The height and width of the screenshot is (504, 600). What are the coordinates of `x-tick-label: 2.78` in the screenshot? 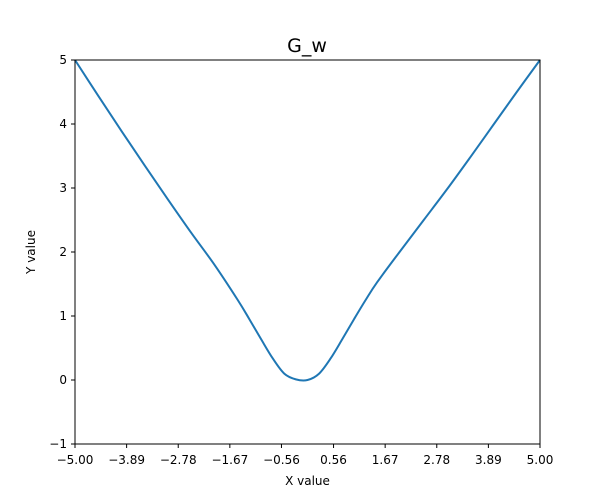 It's located at (436, 460).